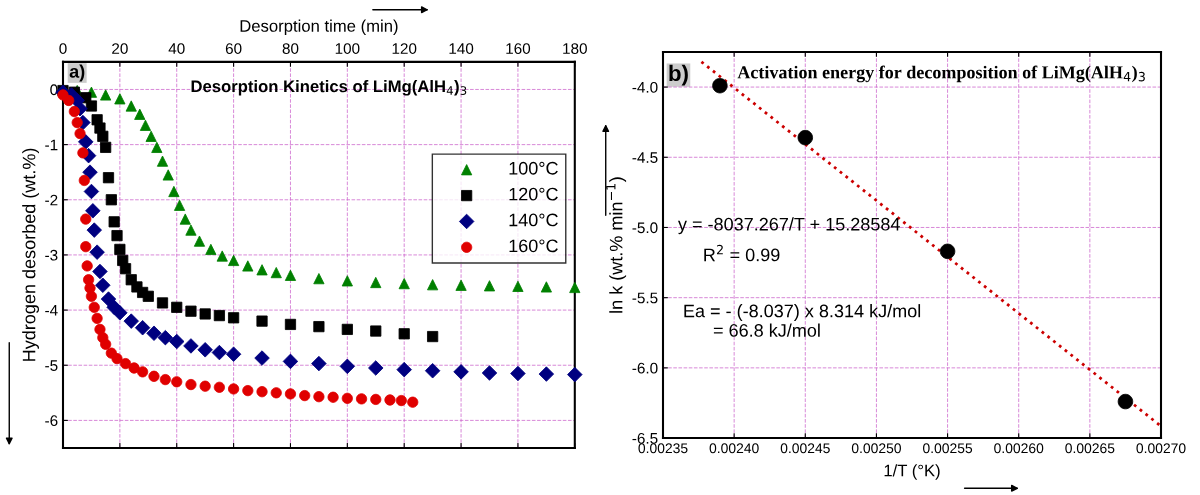  I want to click on legend-label: 160°C, so click(533, 246).